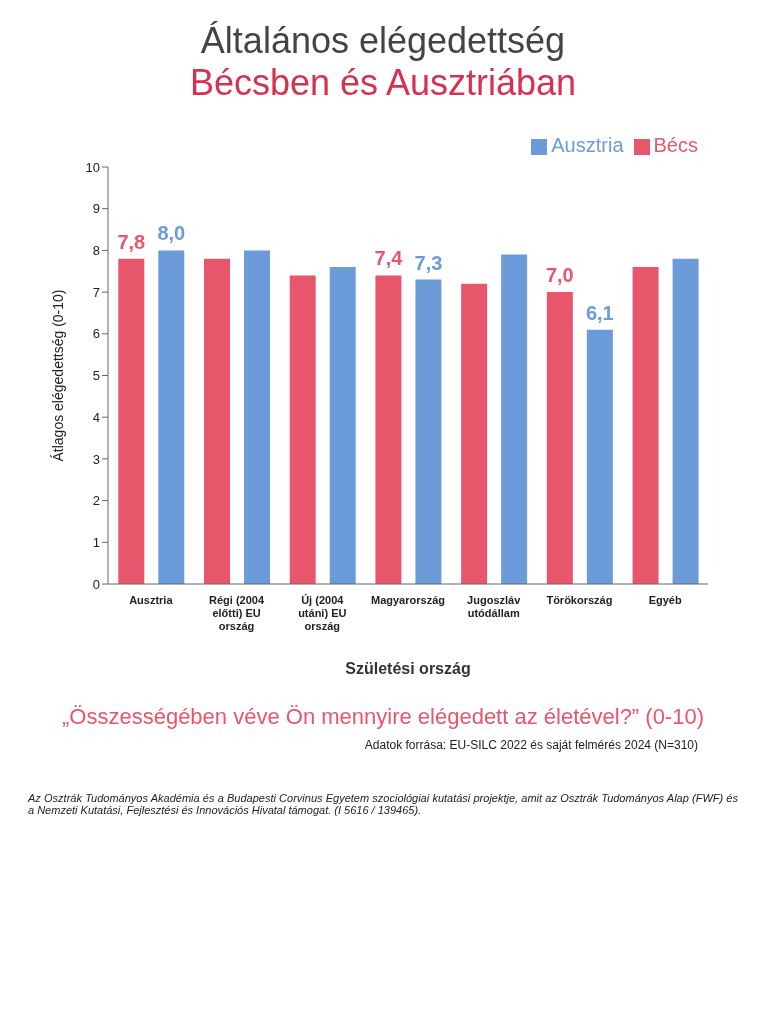  Describe the element at coordinates (579, 600) in the screenshot. I see `x-tick-label: Törökország` at that location.